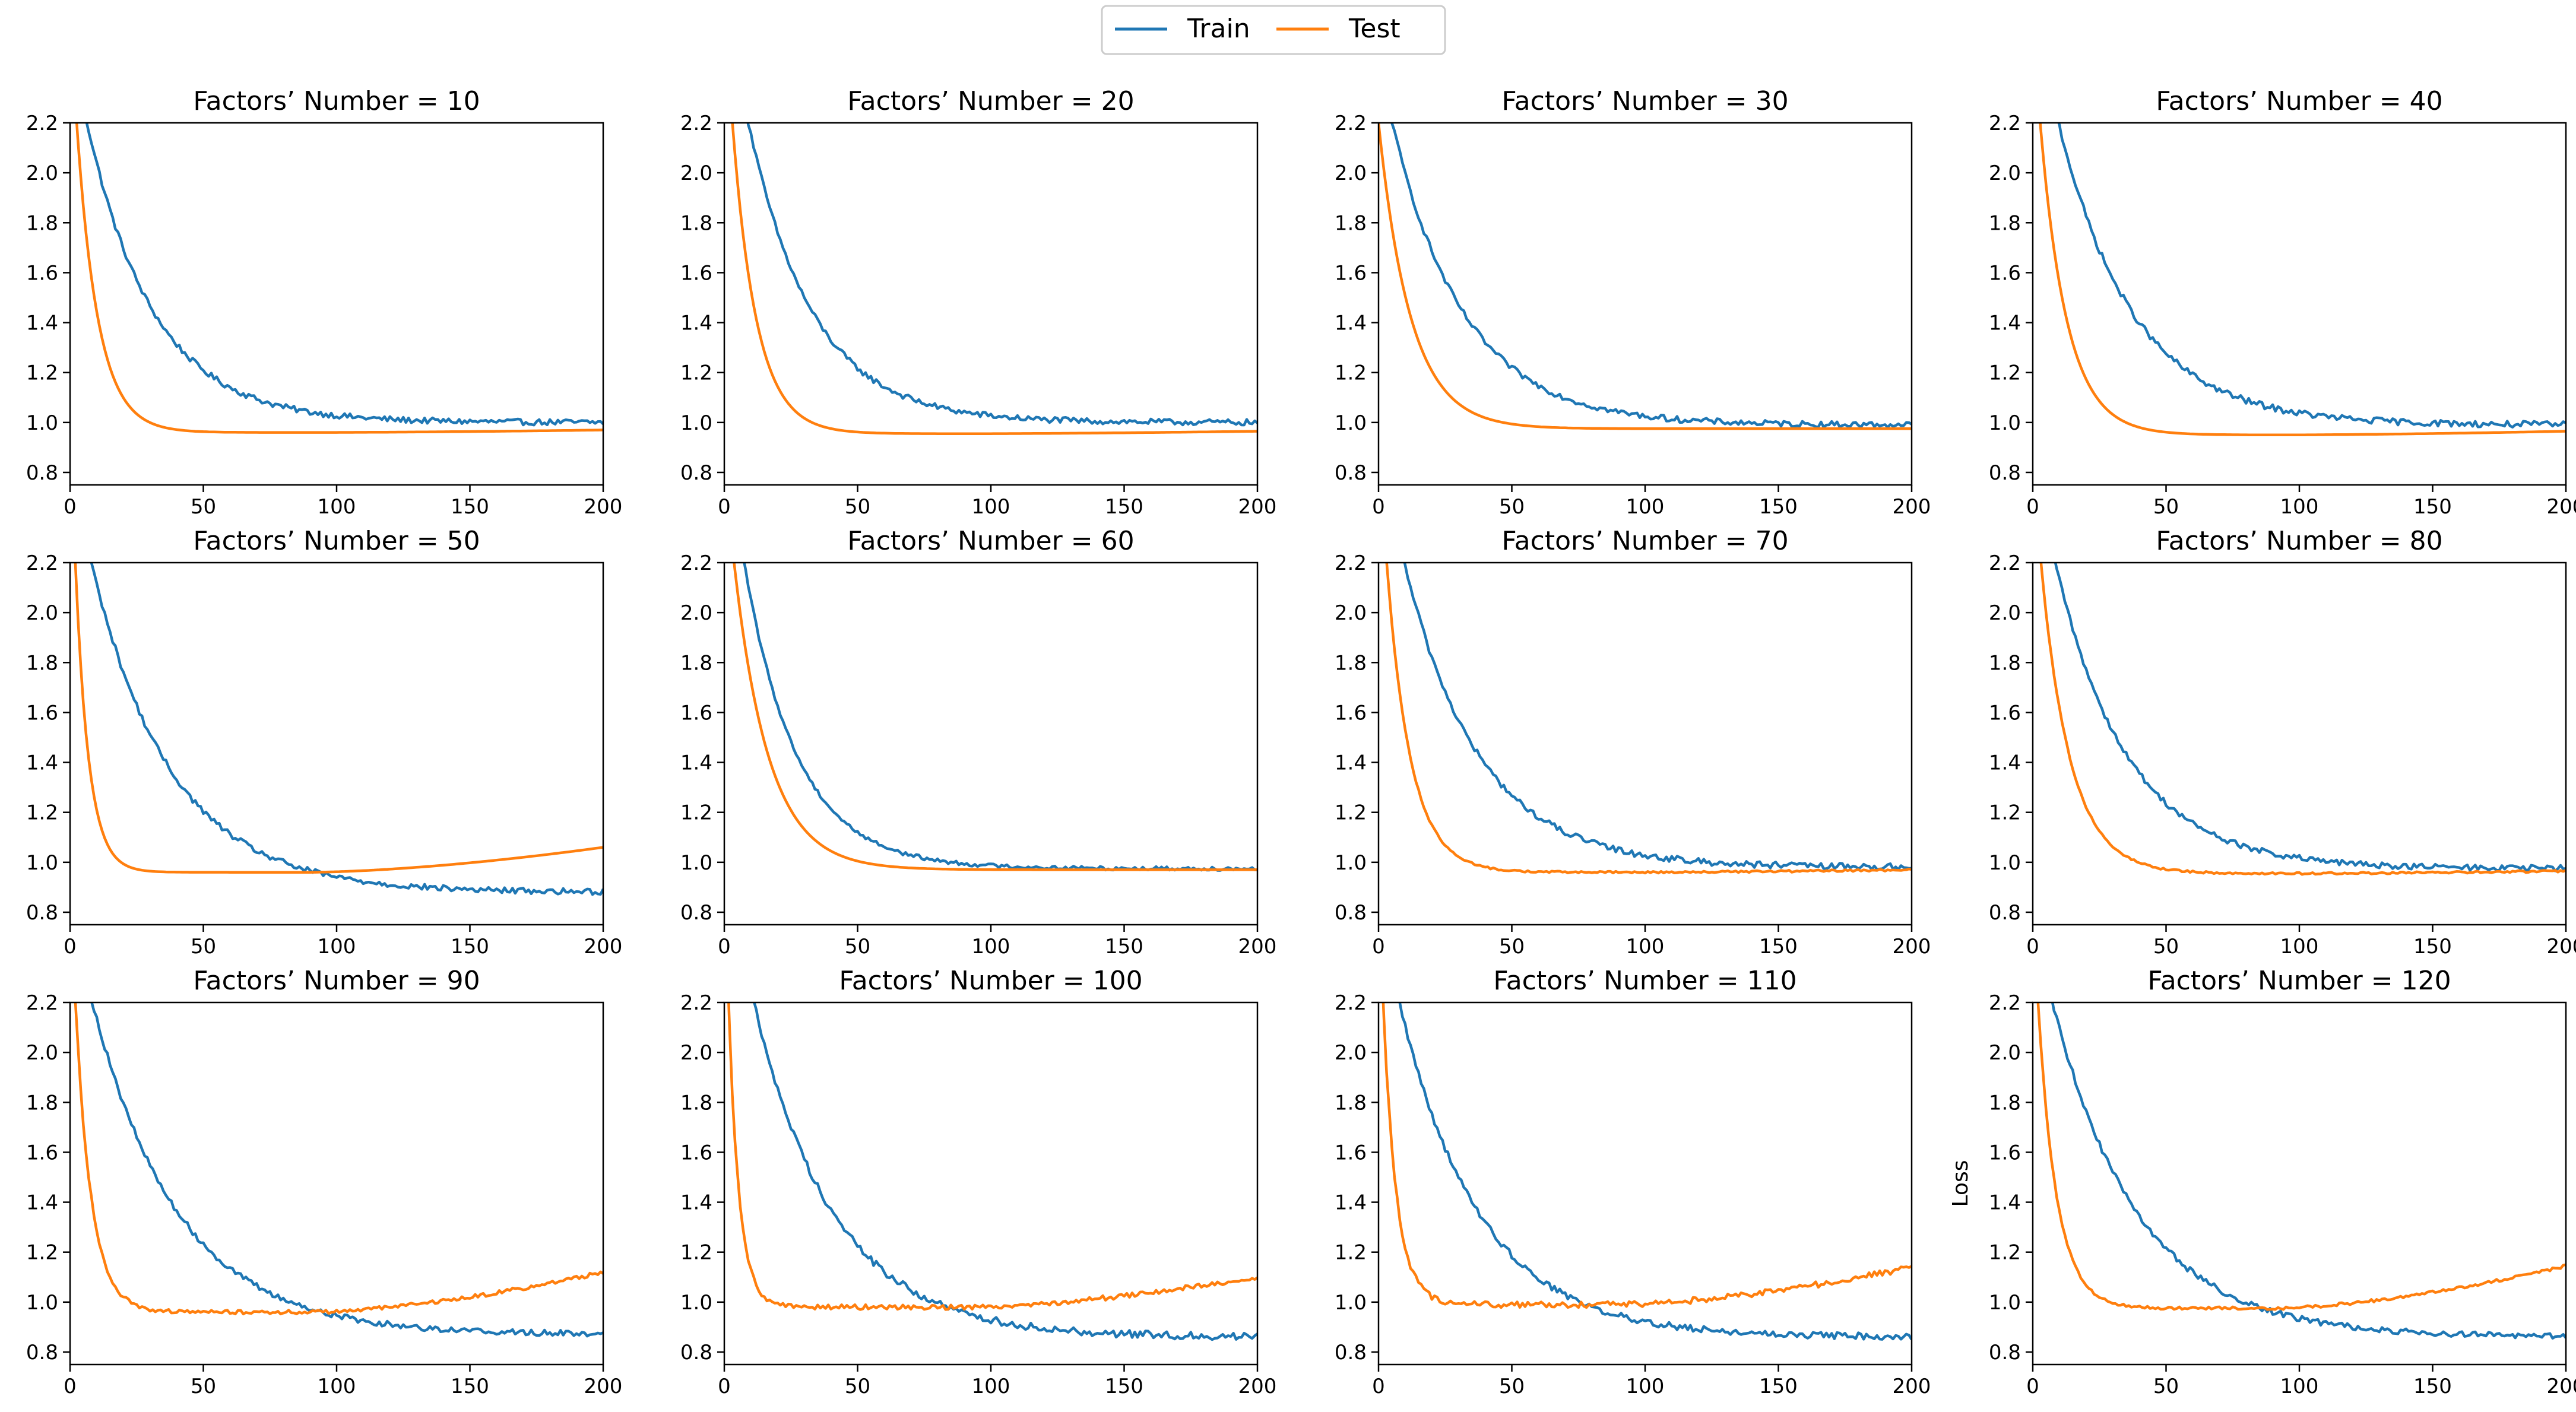 Image resolution: width=2576 pixels, height=1412 pixels. I want to click on legend-test-label: Test, so click(1374, 29).